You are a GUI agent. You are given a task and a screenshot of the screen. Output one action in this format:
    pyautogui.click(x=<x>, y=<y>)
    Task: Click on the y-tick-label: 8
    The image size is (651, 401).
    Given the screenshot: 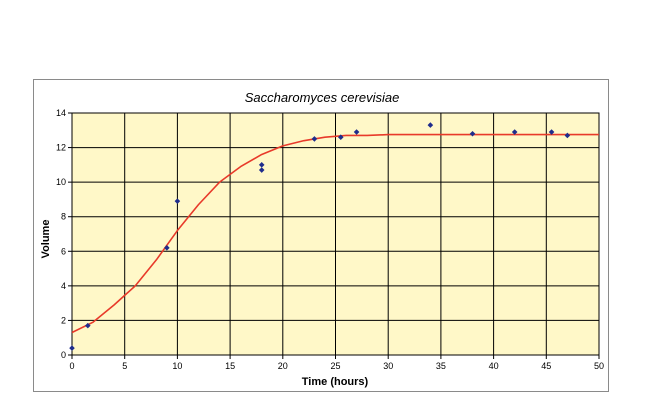 What is the action you would take?
    pyautogui.click(x=63, y=217)
    